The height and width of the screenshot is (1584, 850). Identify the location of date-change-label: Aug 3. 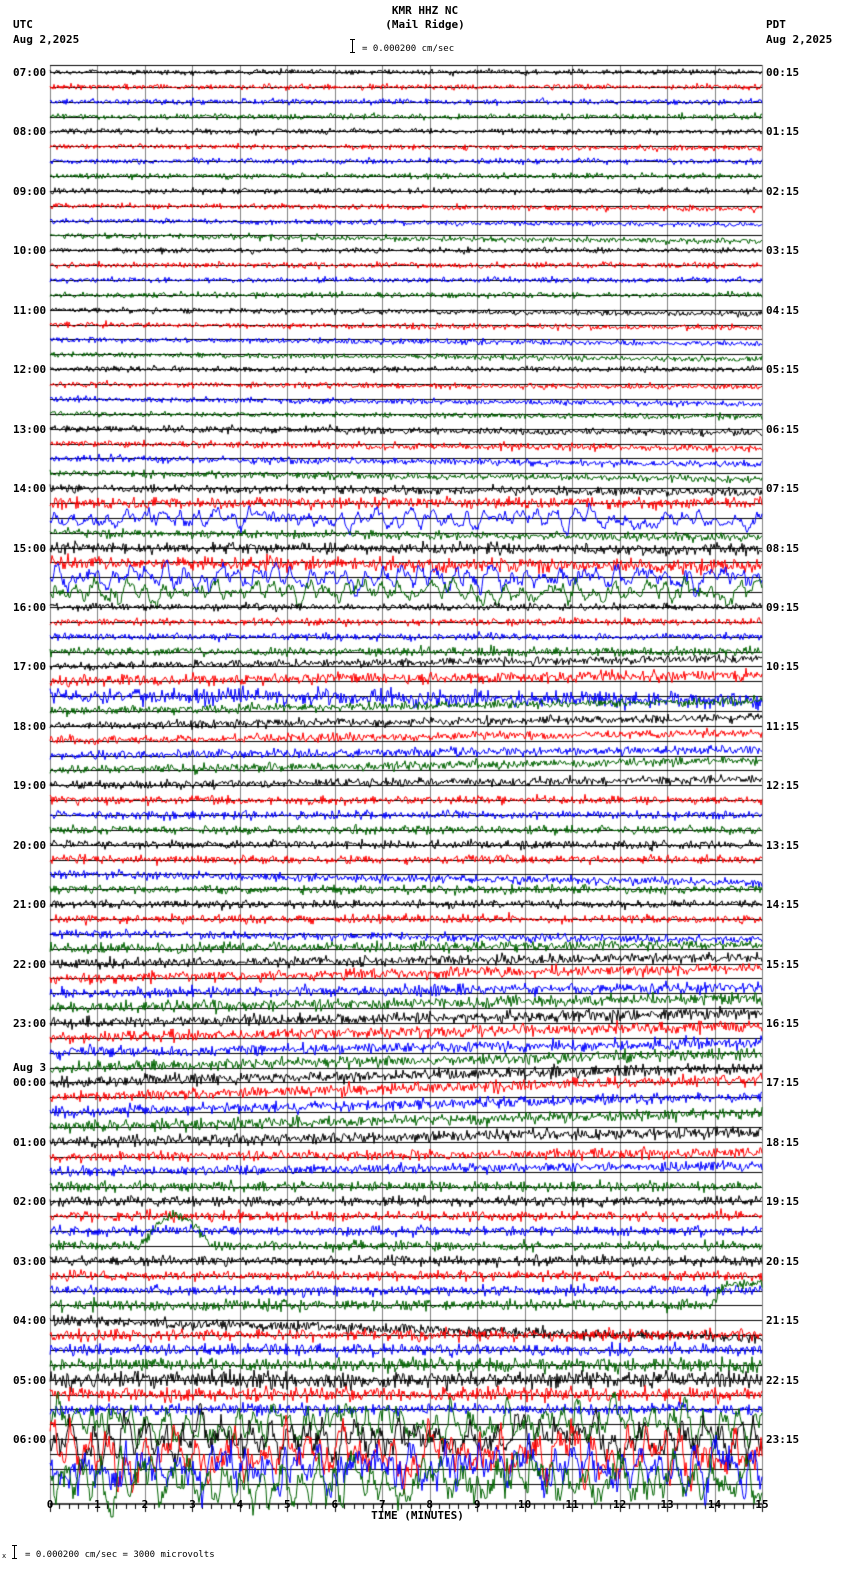
(30, 1068).